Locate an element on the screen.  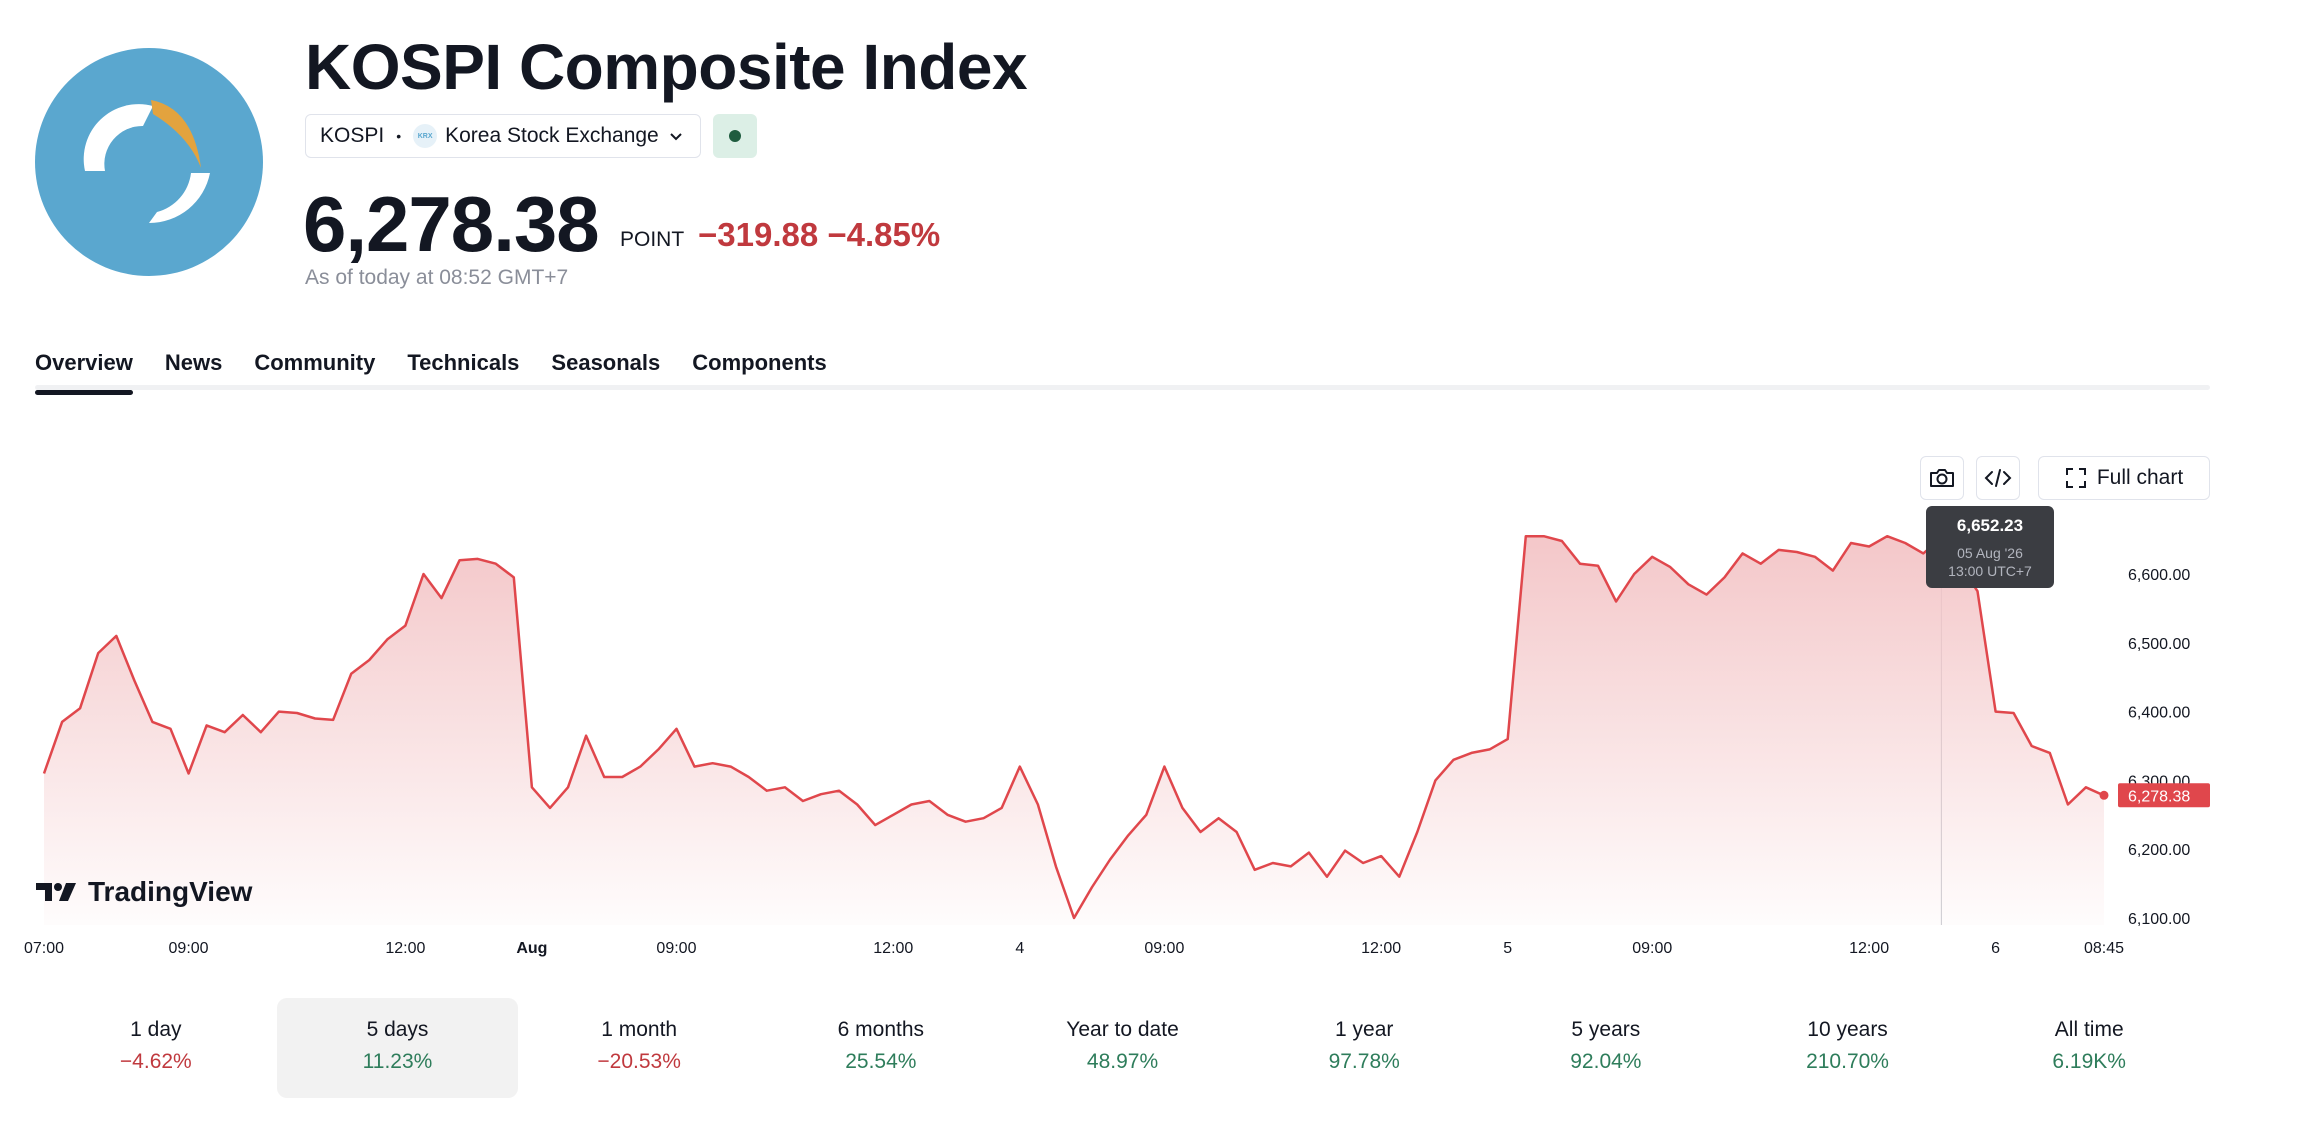
change-percent: −4.85% is located at coordinates (884, 234).